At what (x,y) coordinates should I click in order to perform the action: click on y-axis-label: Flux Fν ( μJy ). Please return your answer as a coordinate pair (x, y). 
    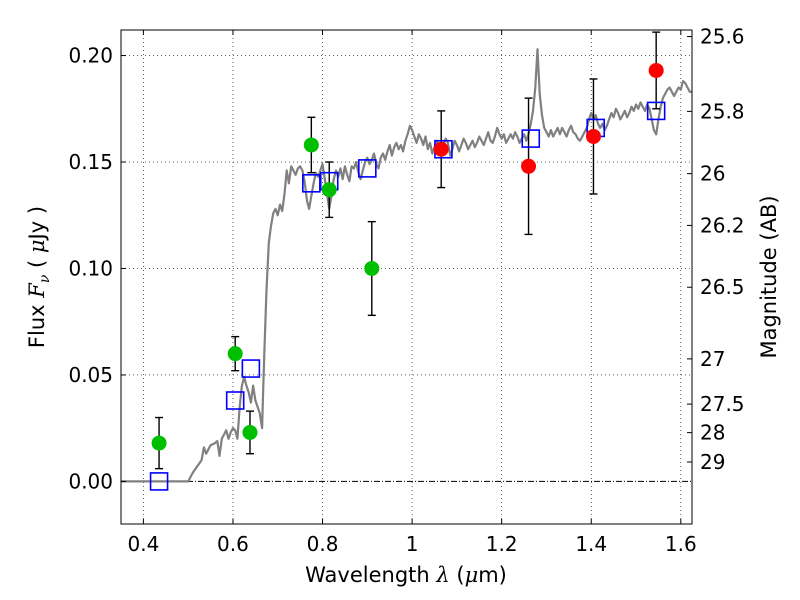
    Looking at the image, I should click on (39, 277).